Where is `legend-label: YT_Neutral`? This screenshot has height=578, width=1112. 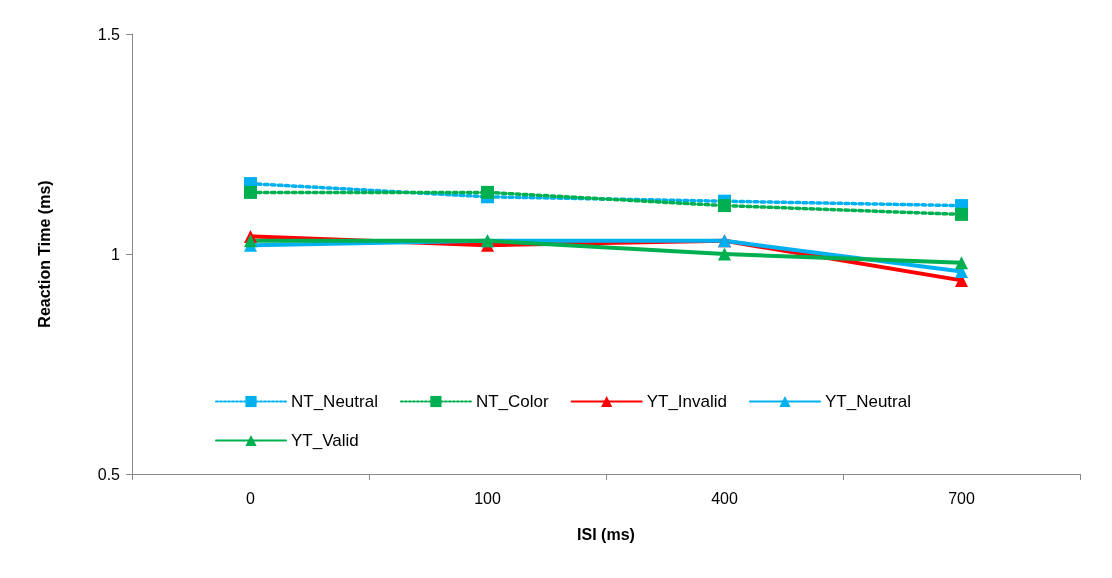
legend-label: YT_Neutral is located at coordinates (867, 401).